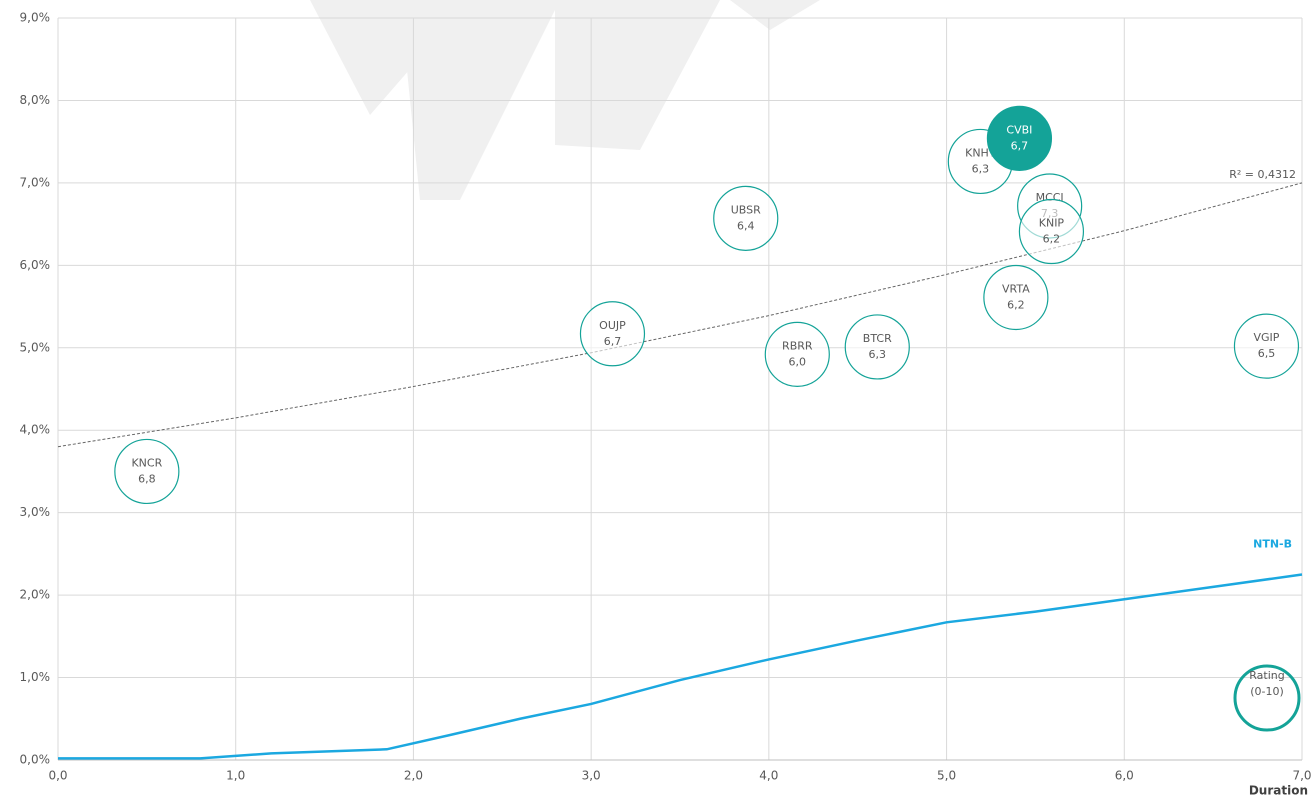 This screenshot has height=798, width=1311. Describe the element at coordinates (768, 776) in the screenshot. I see `x-tick-label: 4,0` at that location.